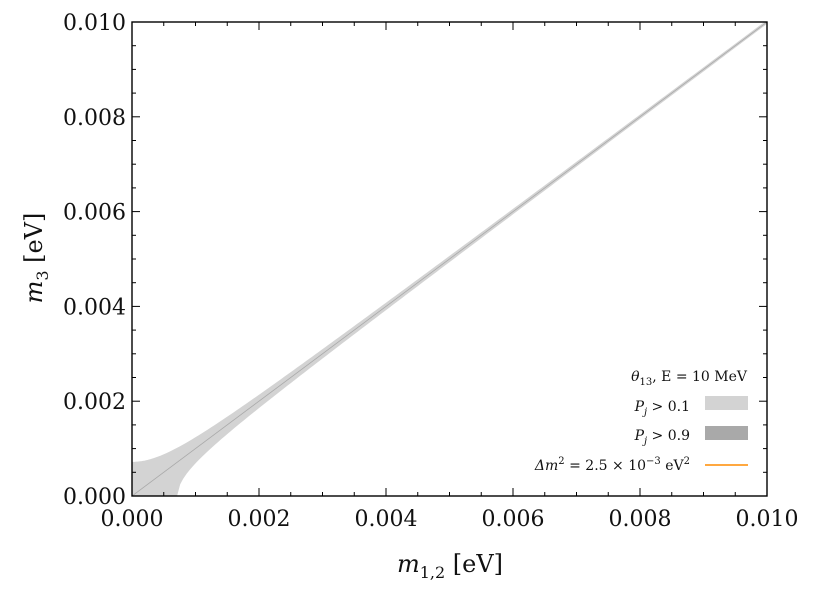 The height and width of the screenshot is (592, 814). I want to click on legend-entry-3-sup: 2, so click(561, 461).